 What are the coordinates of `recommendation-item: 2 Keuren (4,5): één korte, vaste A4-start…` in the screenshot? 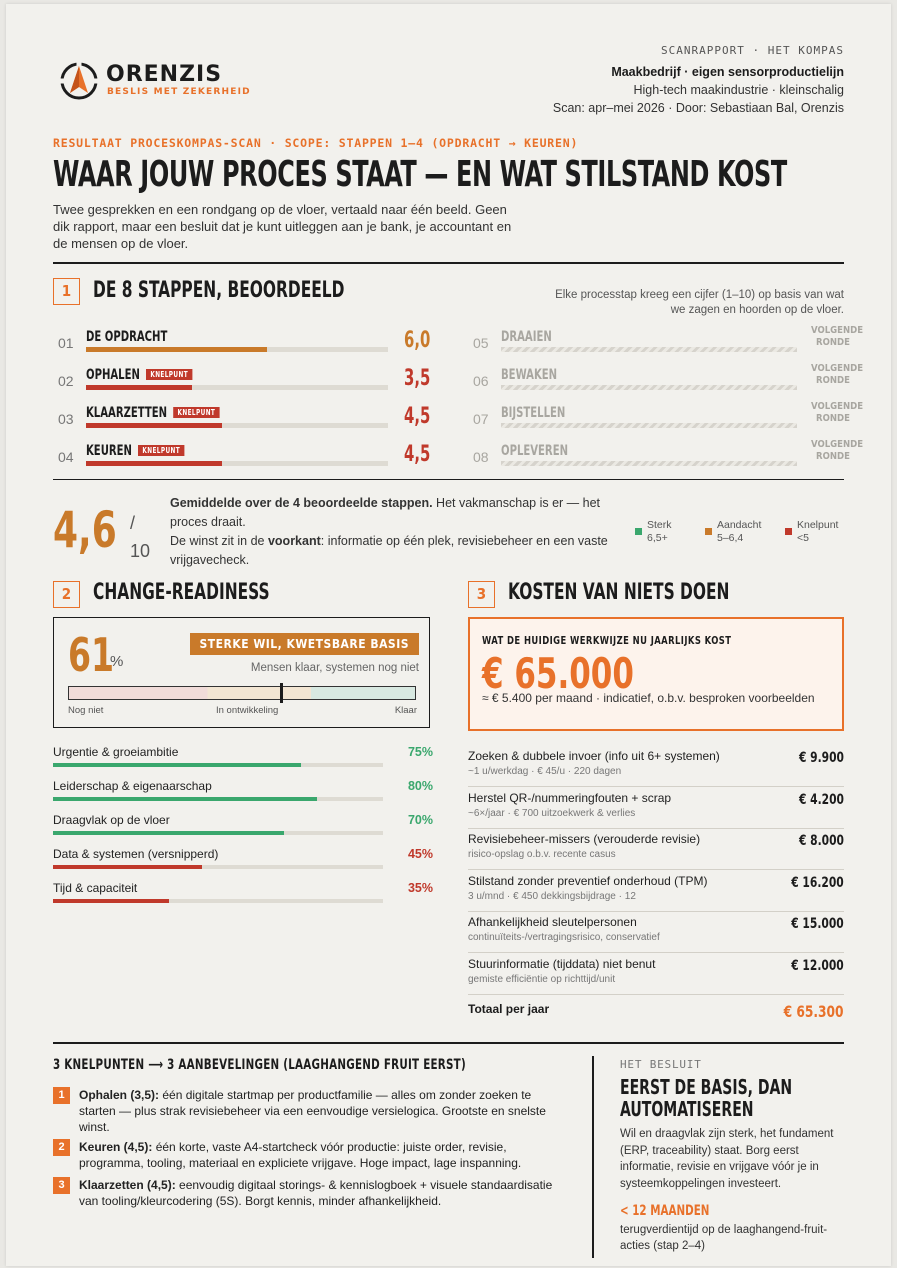 It's located at (303, 1155).